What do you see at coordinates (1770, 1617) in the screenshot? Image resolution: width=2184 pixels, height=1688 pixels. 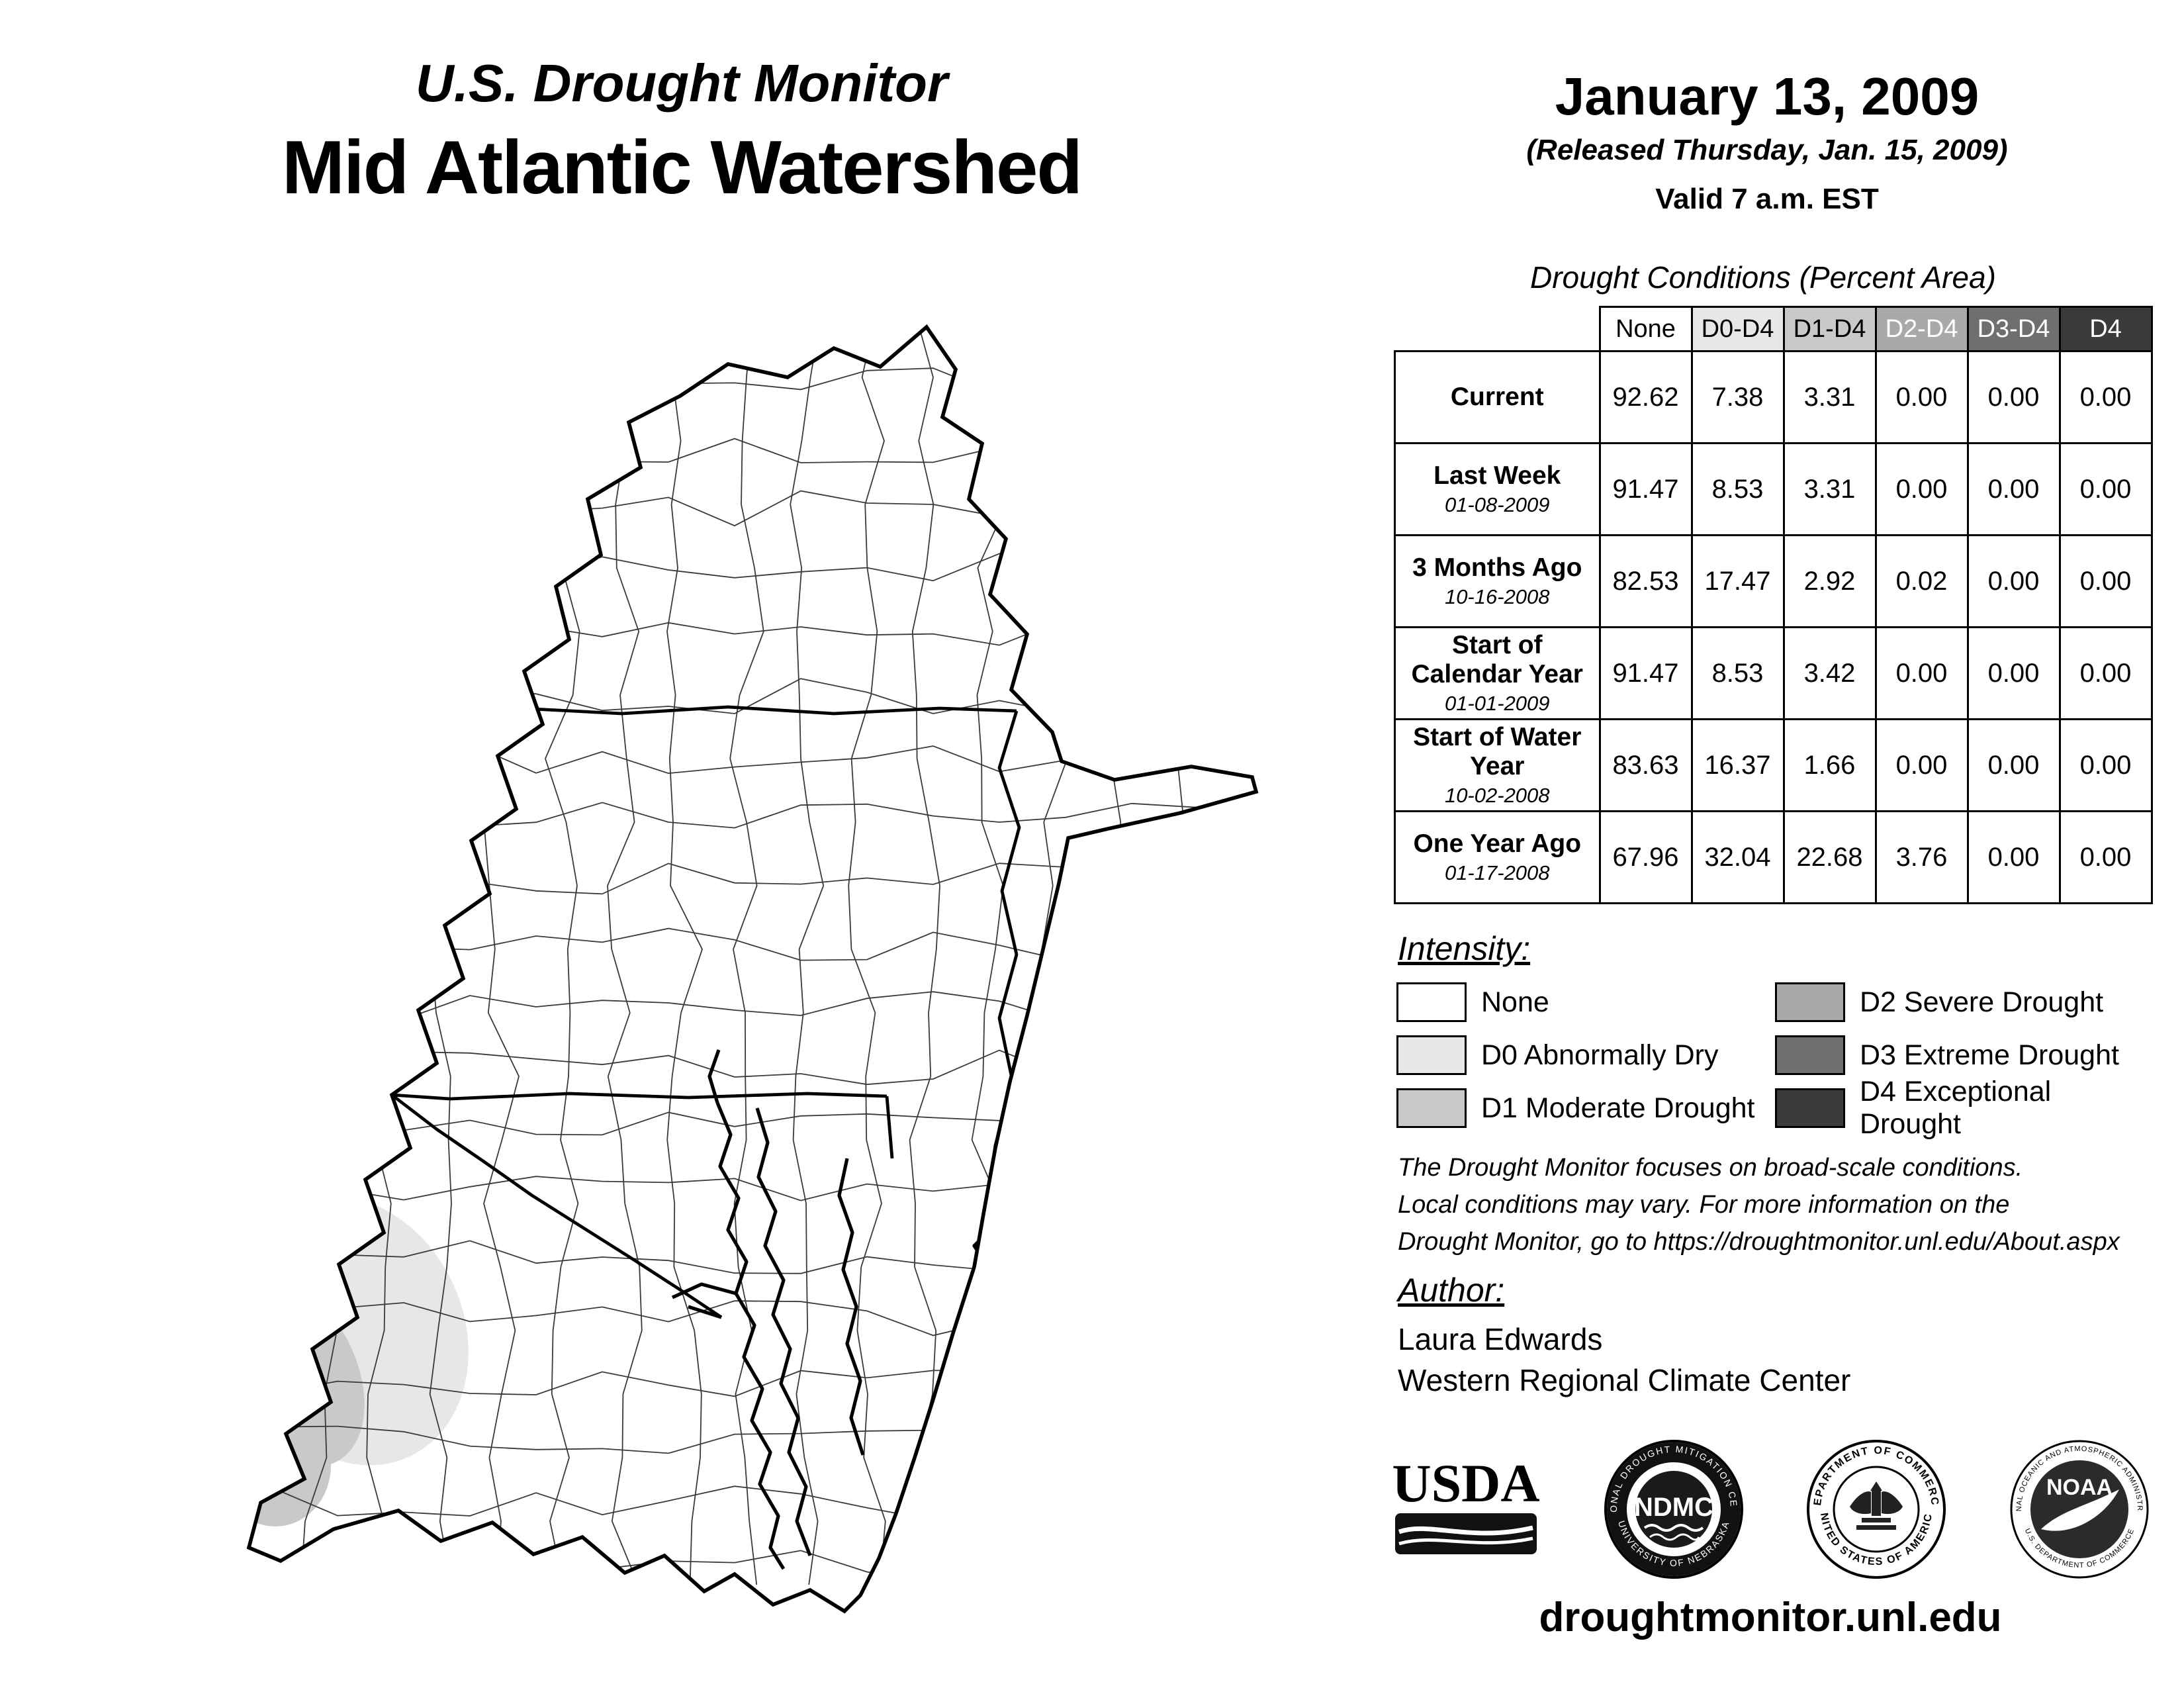 I see `site-url: droughtmonitor.unl.edu` at bounding box center [1770, 1617].